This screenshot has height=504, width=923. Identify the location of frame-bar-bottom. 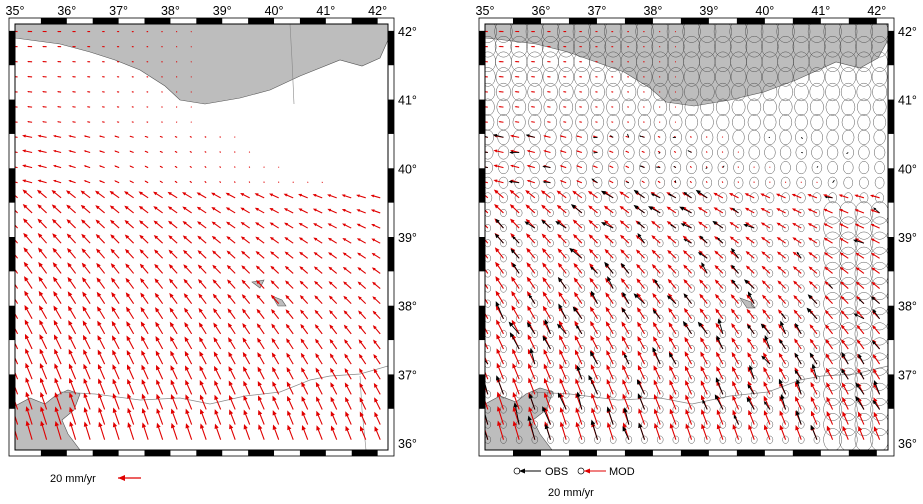
(261, 453).